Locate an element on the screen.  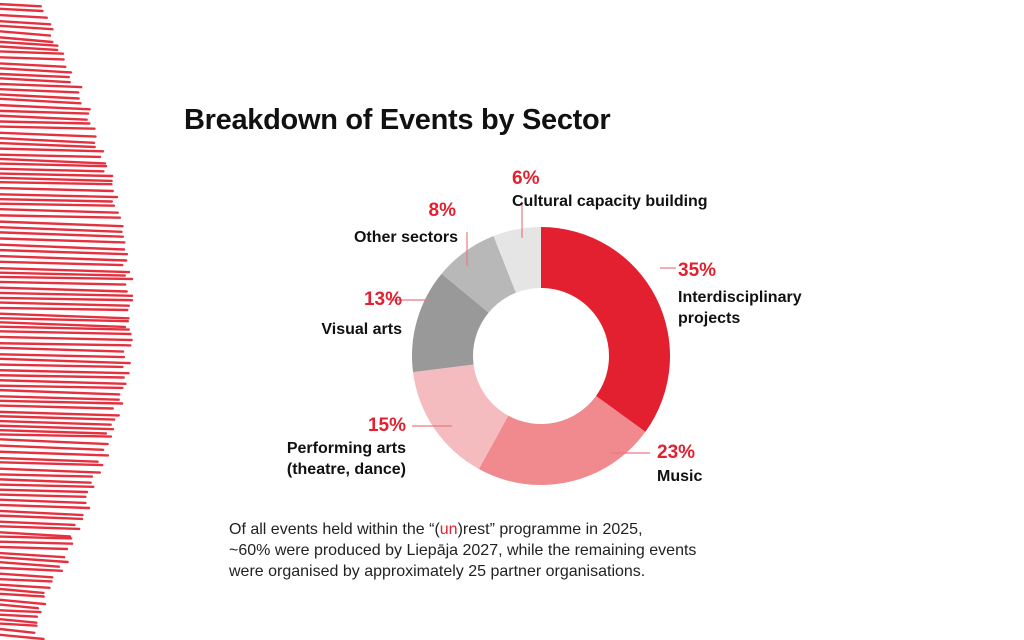
slice-category-label-4-0: Other sectors is located at coordinates (406, 237).